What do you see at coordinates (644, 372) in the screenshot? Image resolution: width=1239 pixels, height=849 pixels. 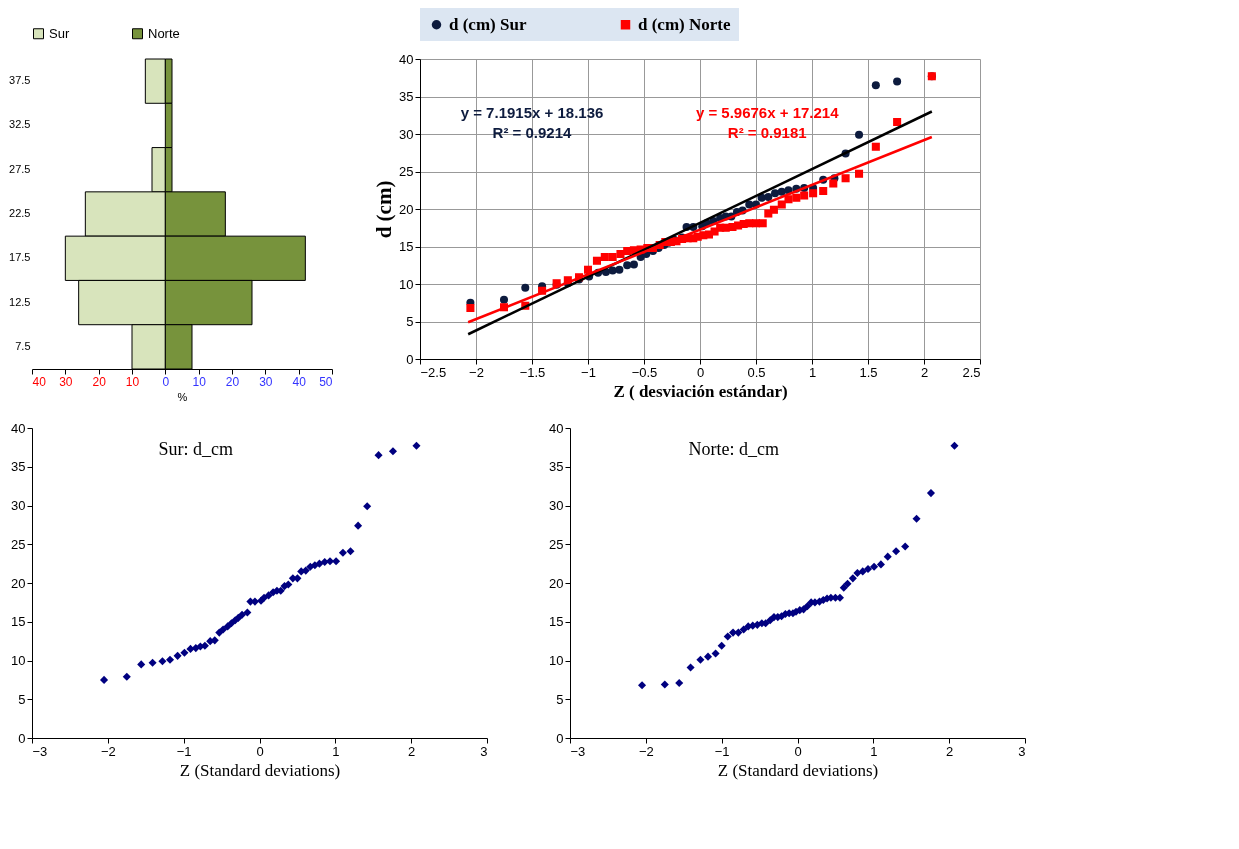 I see `x-tick-label: −0.5` at bounding box center [644, 372].